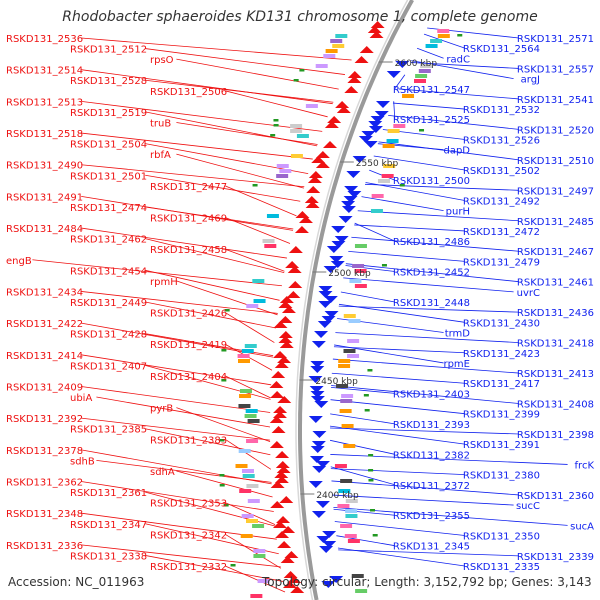  I want to click on reverse-gene-label: RSKD131_2526, so click(501, 141).